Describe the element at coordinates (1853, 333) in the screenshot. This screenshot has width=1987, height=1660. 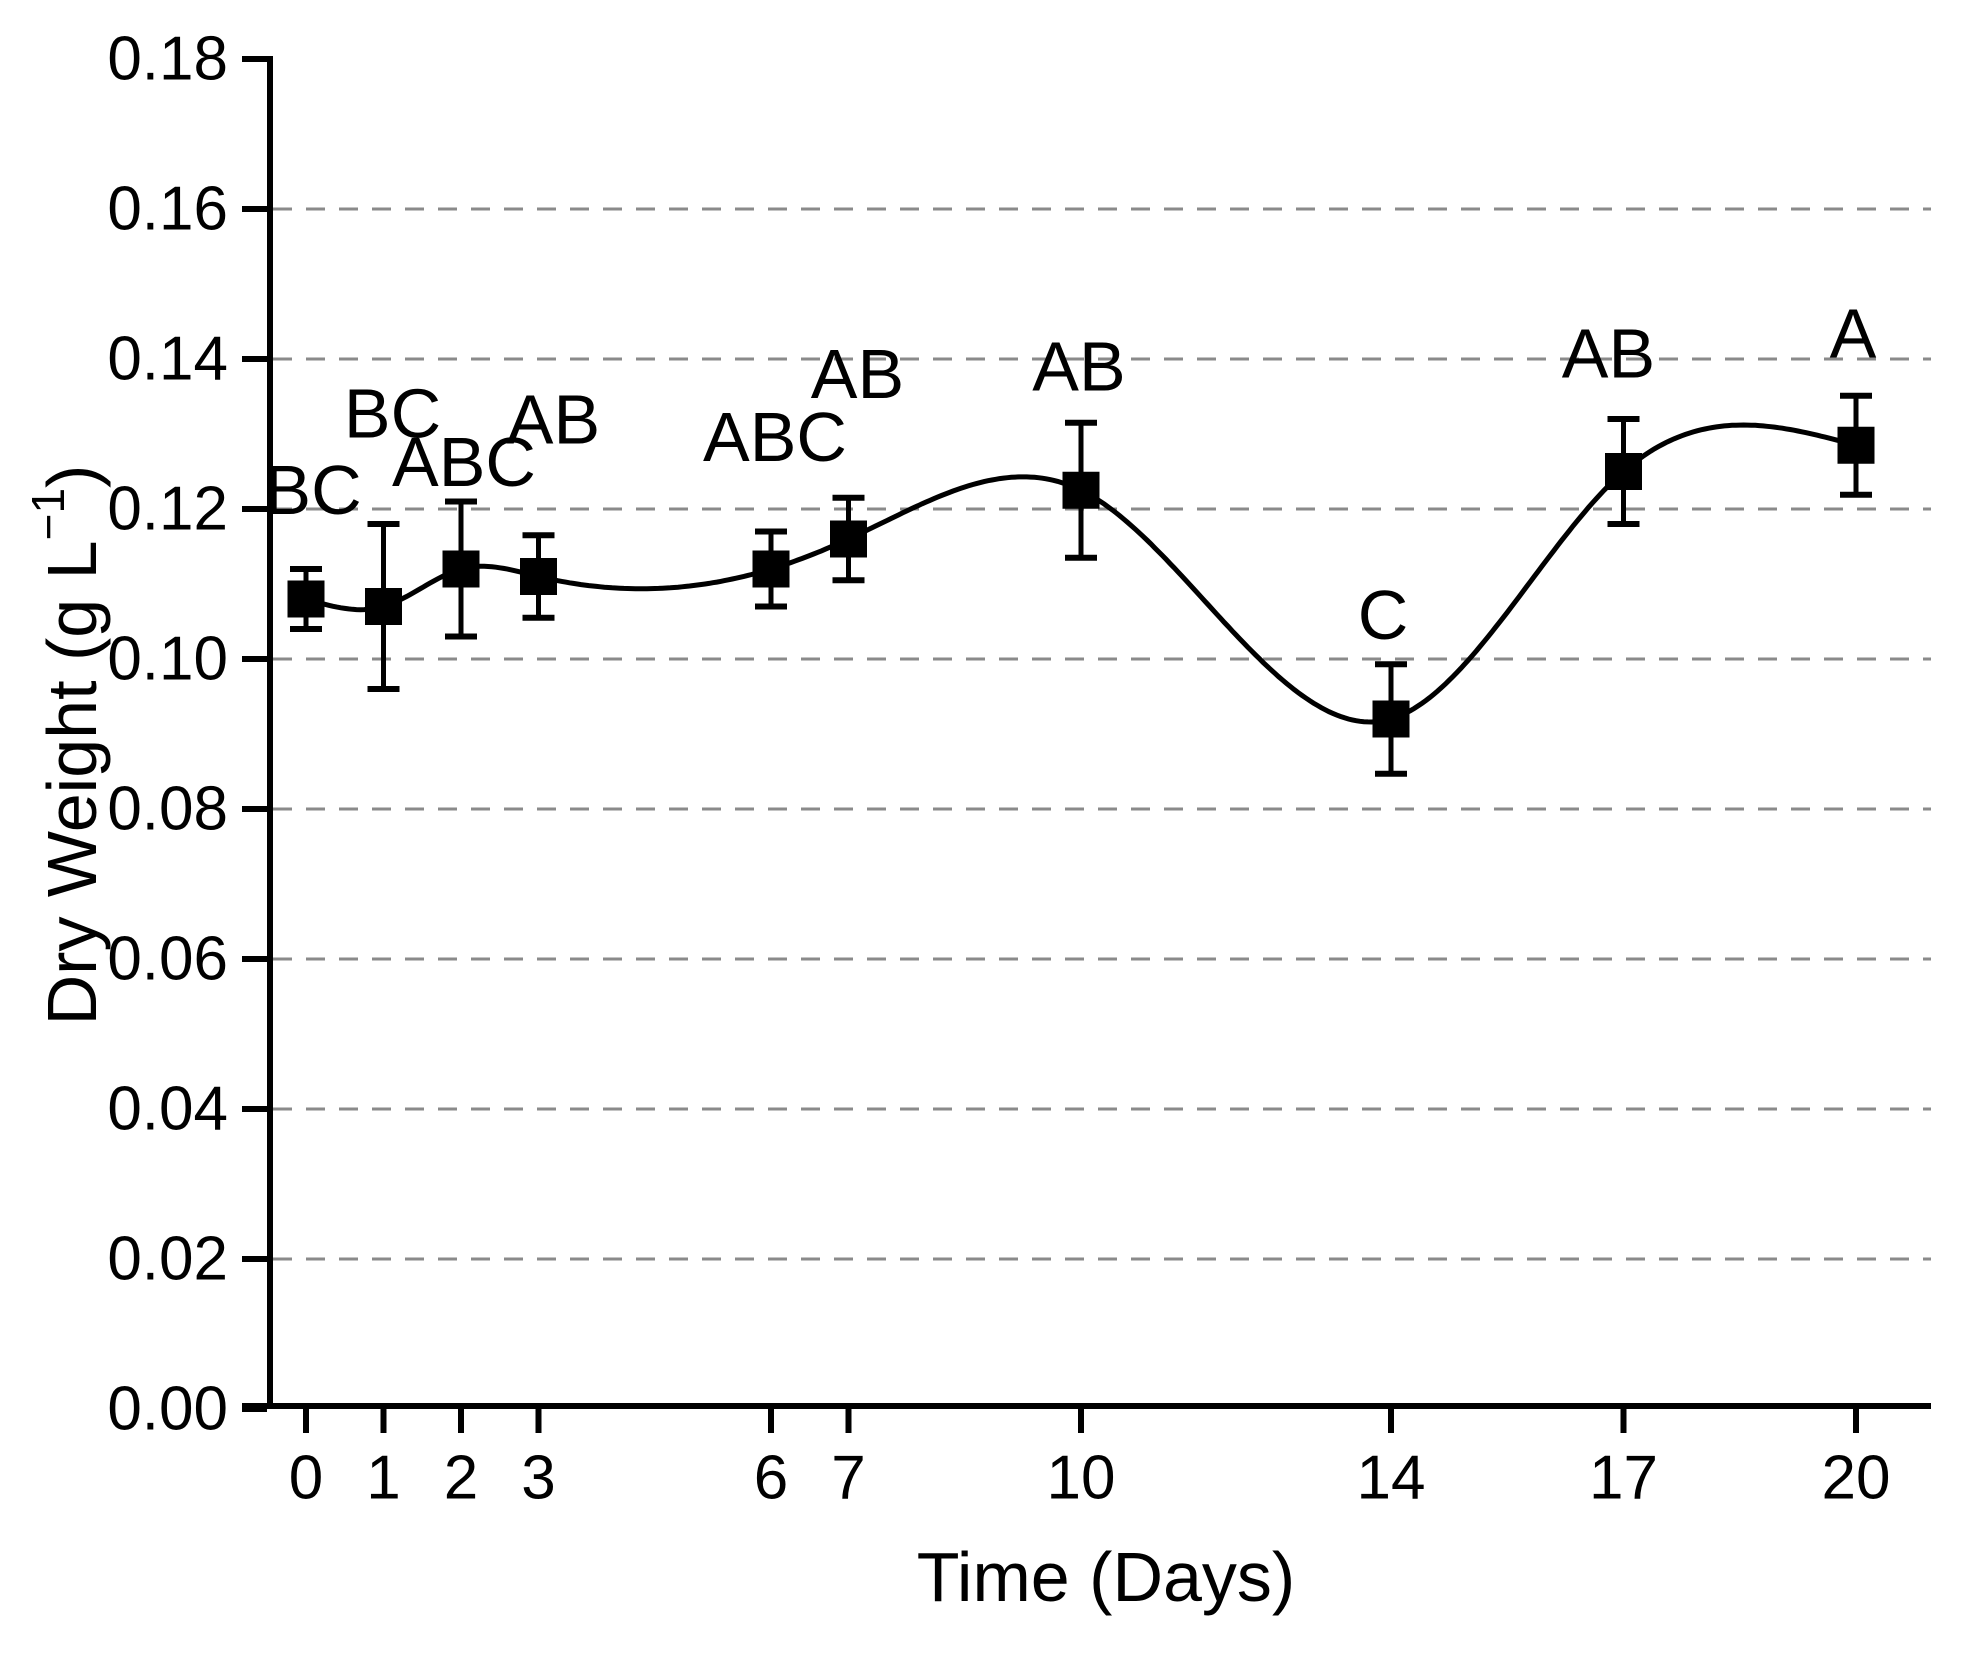
I see `stat-letter-label: A` at that location.